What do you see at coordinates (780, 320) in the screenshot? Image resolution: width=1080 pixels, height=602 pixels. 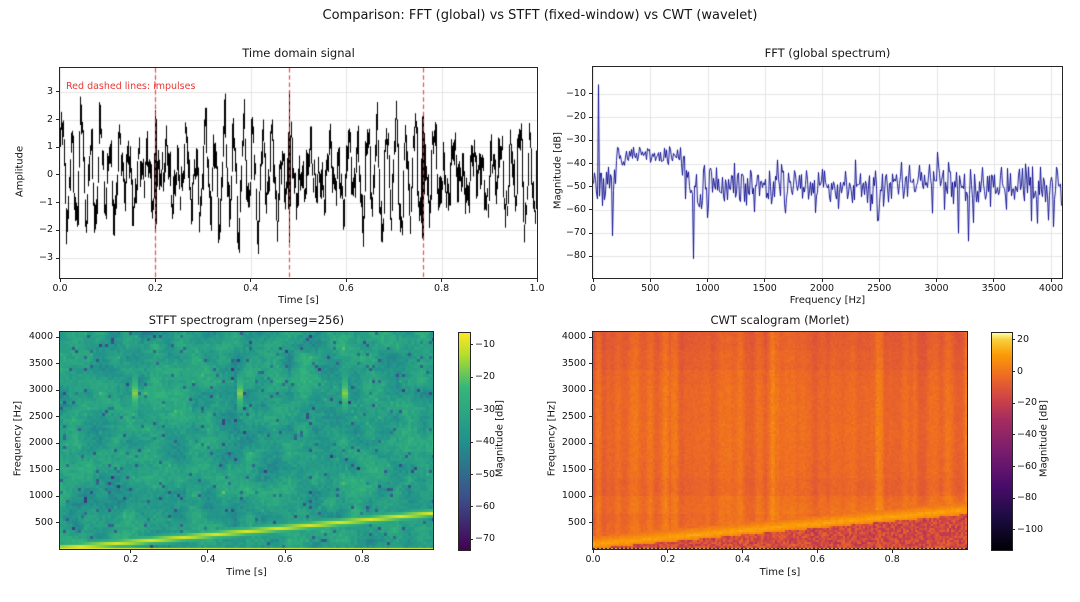 I see `cwt-plot-title: CWT scalogram (Morlet)` at bounding box center [780, 320].